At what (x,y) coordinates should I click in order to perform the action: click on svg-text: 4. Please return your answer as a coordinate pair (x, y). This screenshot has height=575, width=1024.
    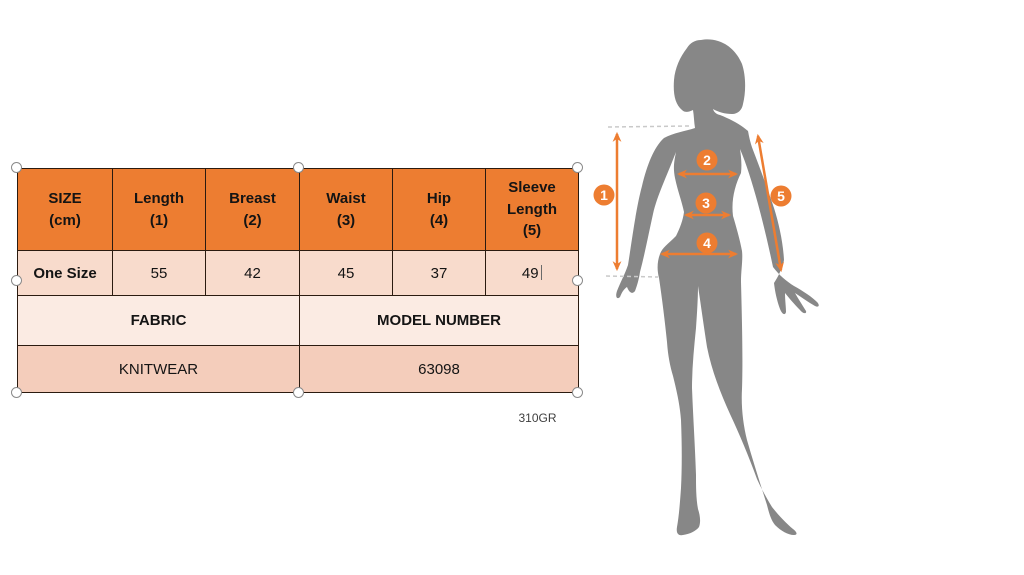
    Looking at the image, I should click on (707, 243).